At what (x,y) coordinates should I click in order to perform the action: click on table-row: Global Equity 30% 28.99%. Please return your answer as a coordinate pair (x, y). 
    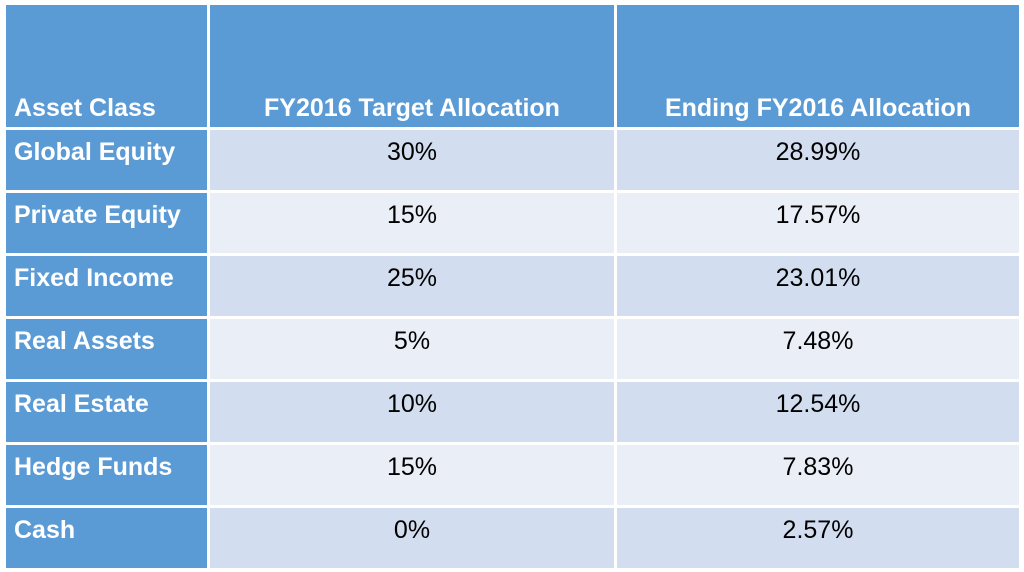
    Looking at the image, I should click on (512, 160).